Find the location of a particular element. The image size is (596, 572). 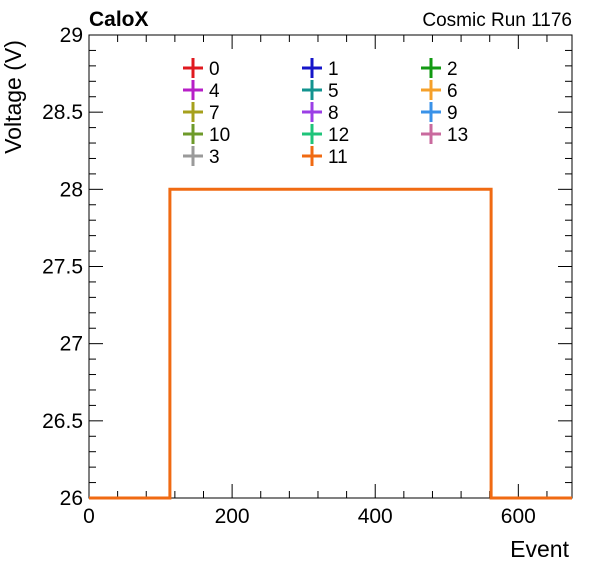

legend-label: 7 is located at coordinates (214, 113).